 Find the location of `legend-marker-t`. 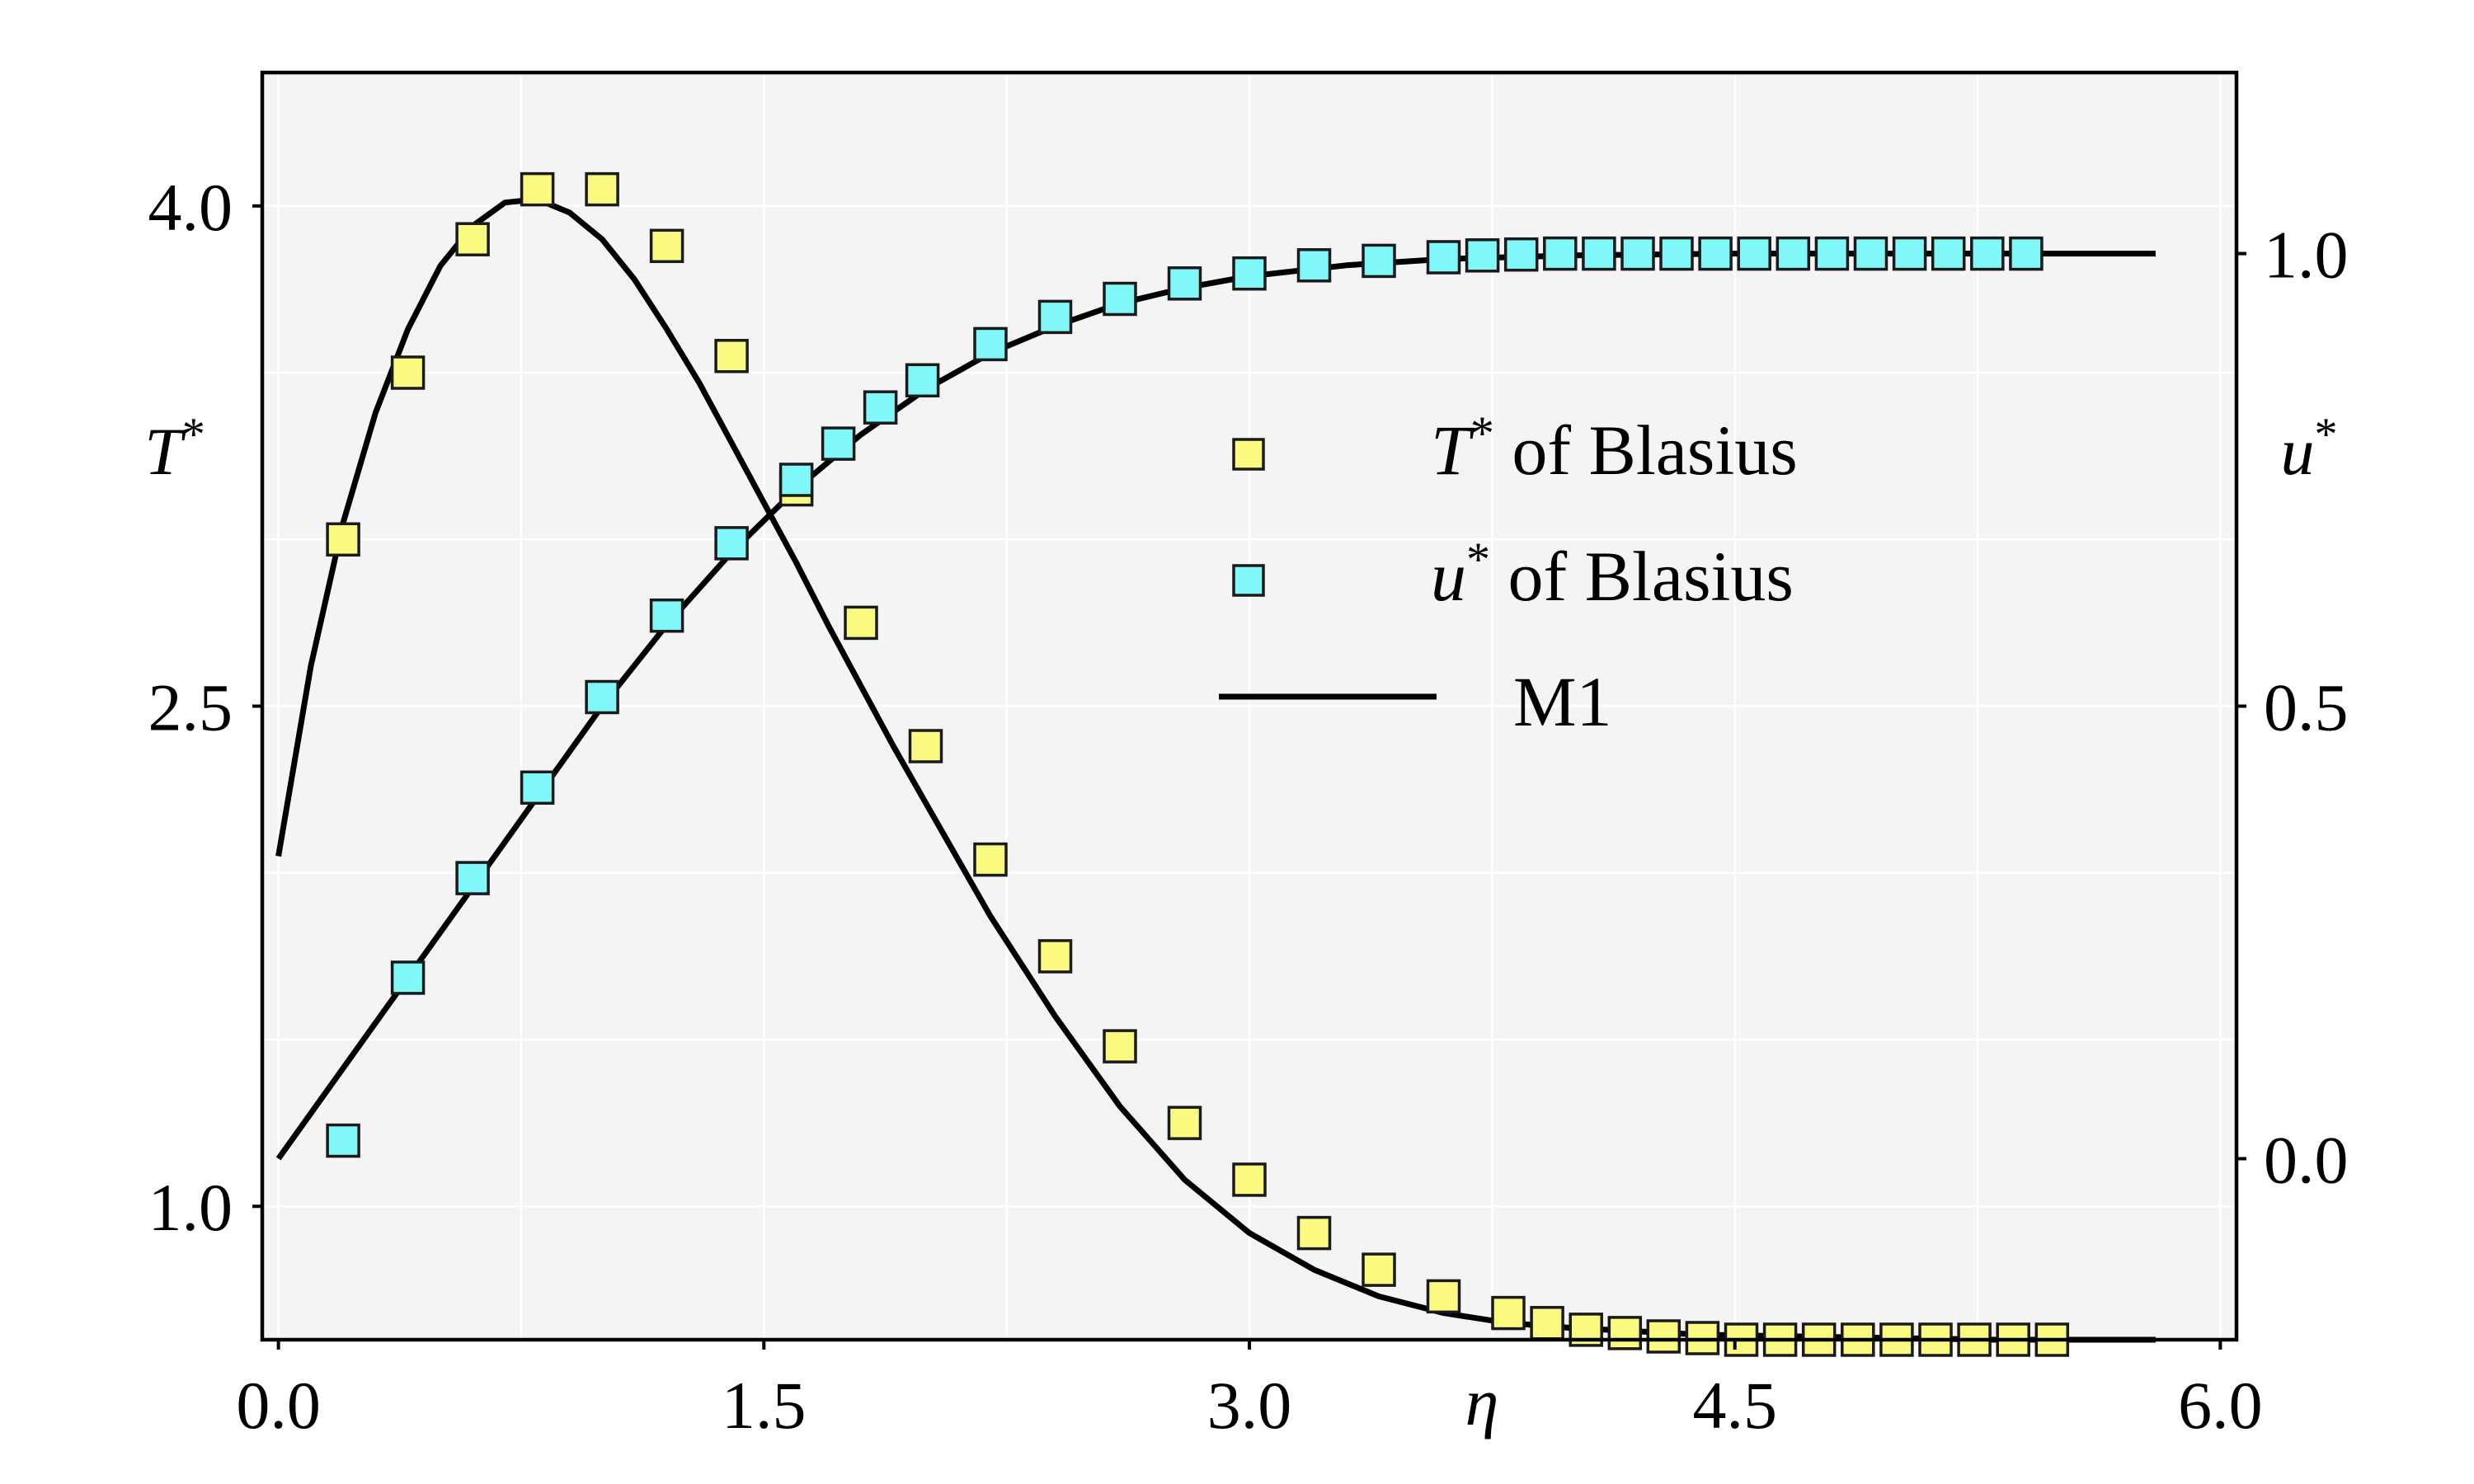

legend-marker-t is located at coordinates (1248, 454).